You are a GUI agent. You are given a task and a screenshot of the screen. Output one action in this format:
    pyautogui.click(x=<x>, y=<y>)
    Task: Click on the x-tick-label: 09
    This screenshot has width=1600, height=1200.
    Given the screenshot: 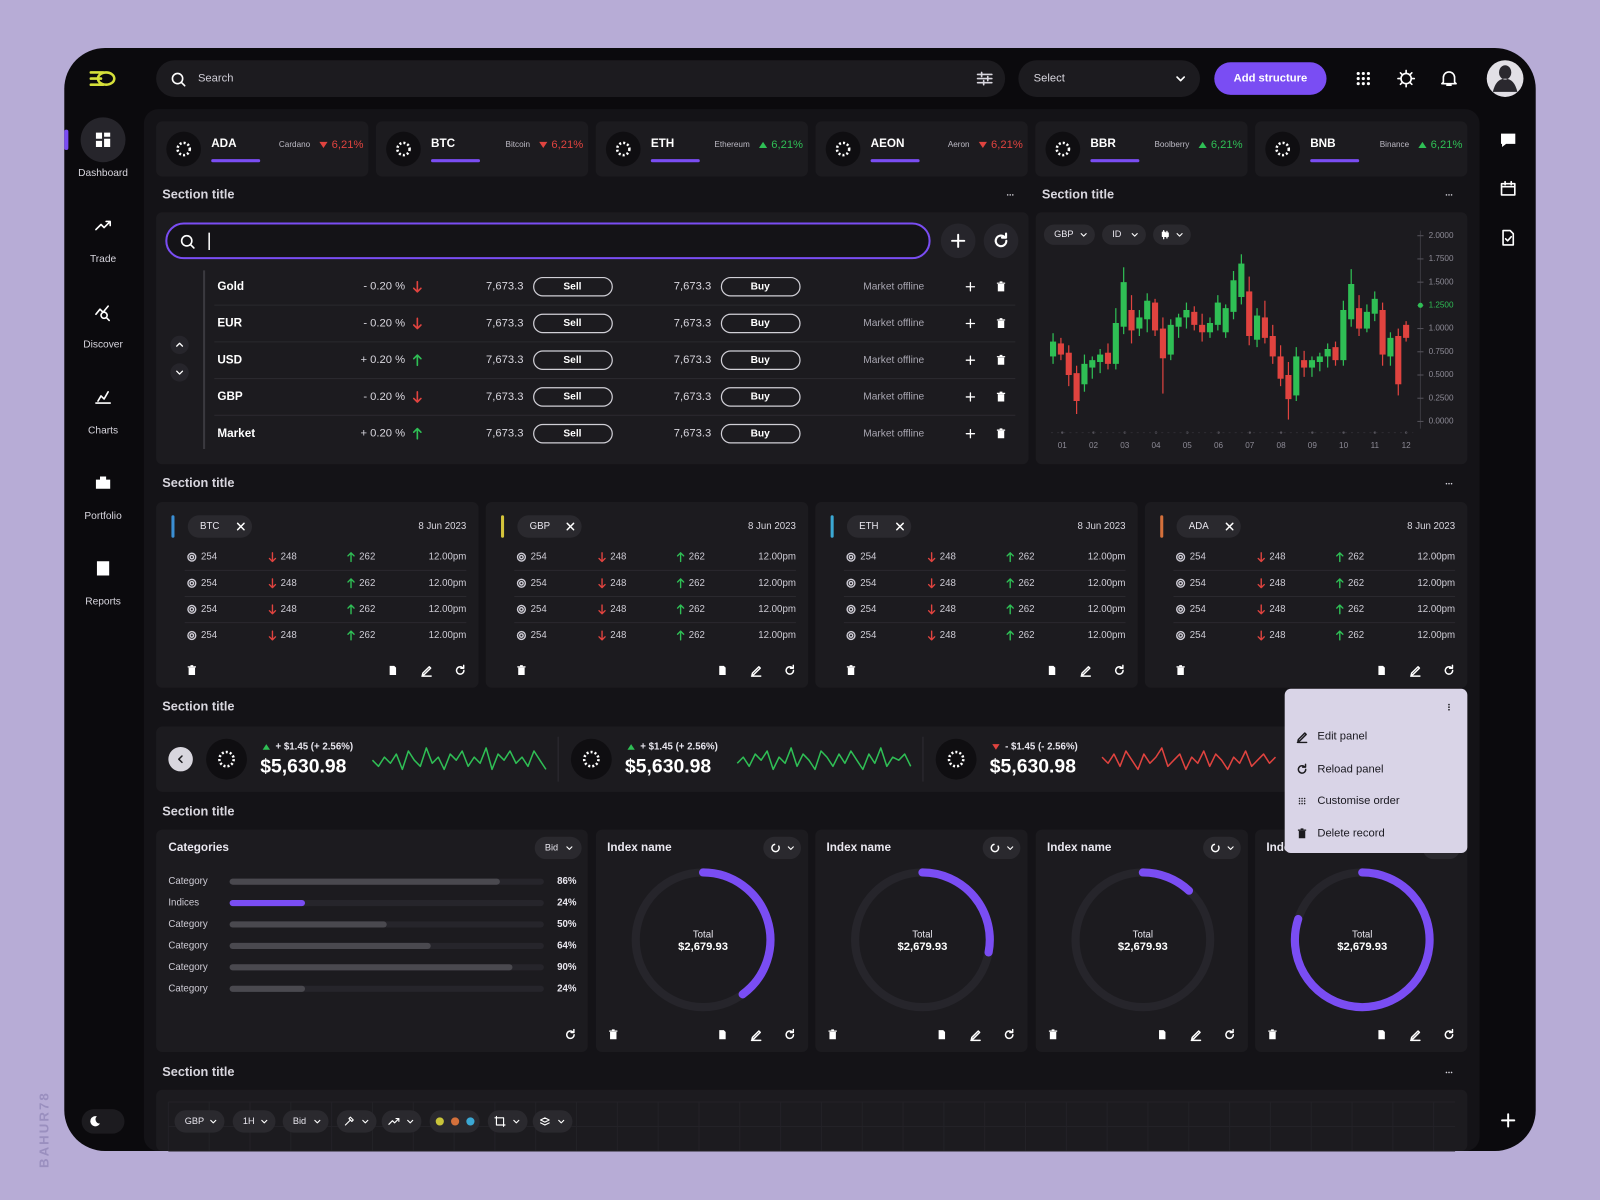 What is the action you would take?
    pyautogui.click(x=1313, y=445)
    